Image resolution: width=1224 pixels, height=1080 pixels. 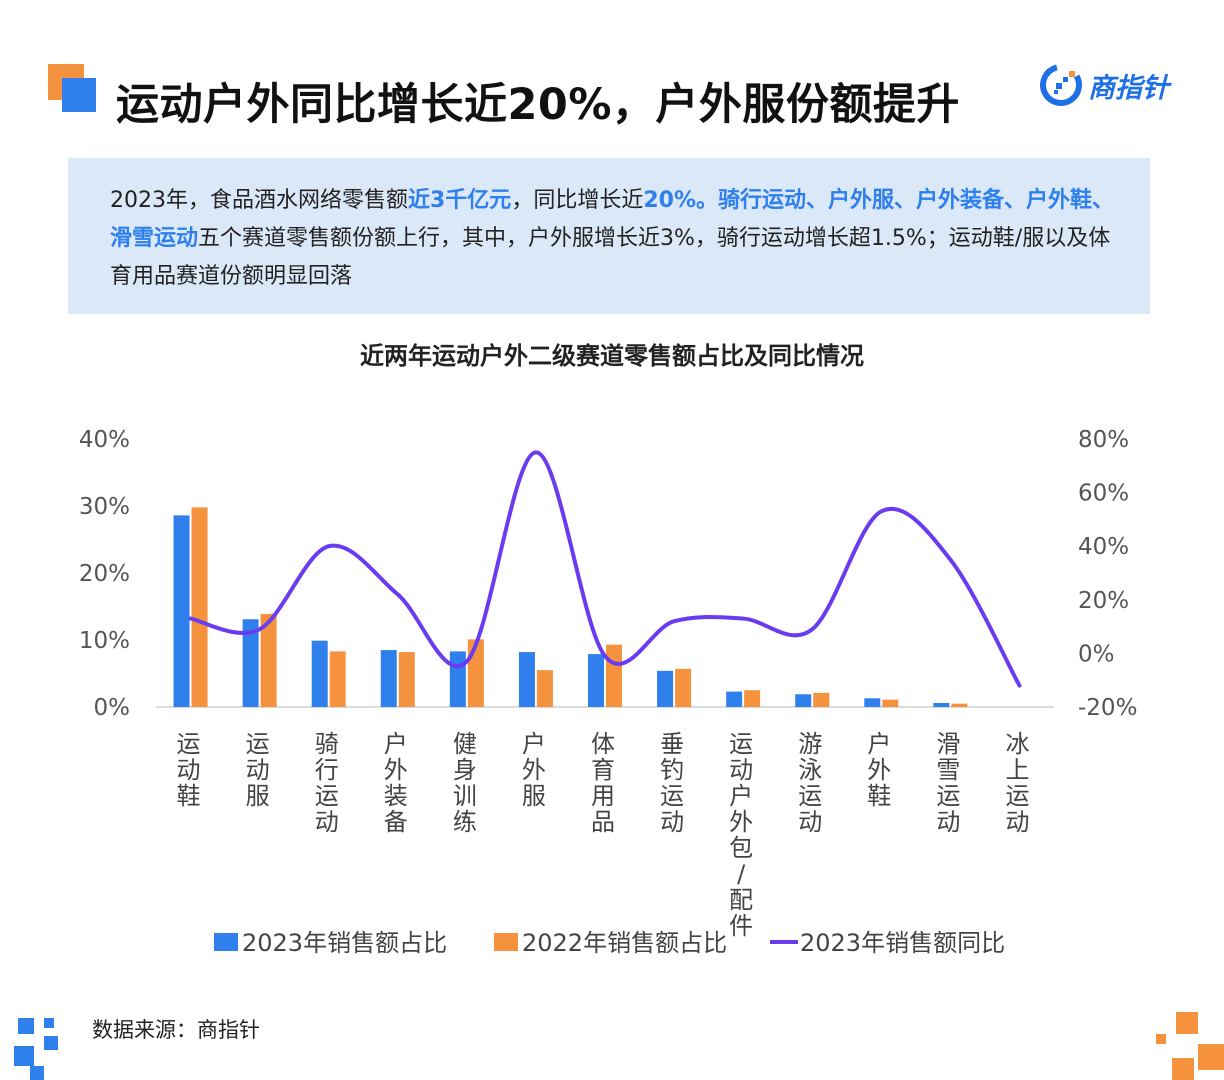 What do you see at coordinates (948, 744) in the screenshot?
I see `category-label-char: 滑` at bounding box center [948, 744].